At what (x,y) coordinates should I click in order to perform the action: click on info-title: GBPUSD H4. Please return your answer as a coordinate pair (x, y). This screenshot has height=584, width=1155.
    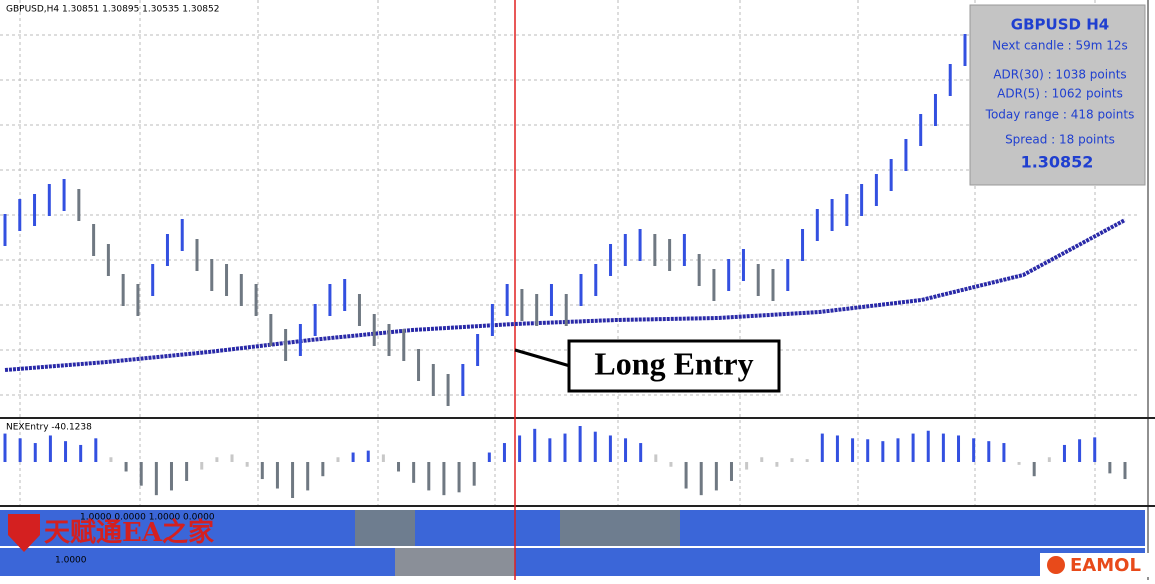
    Looking at the image, I should click on (1060, 25).